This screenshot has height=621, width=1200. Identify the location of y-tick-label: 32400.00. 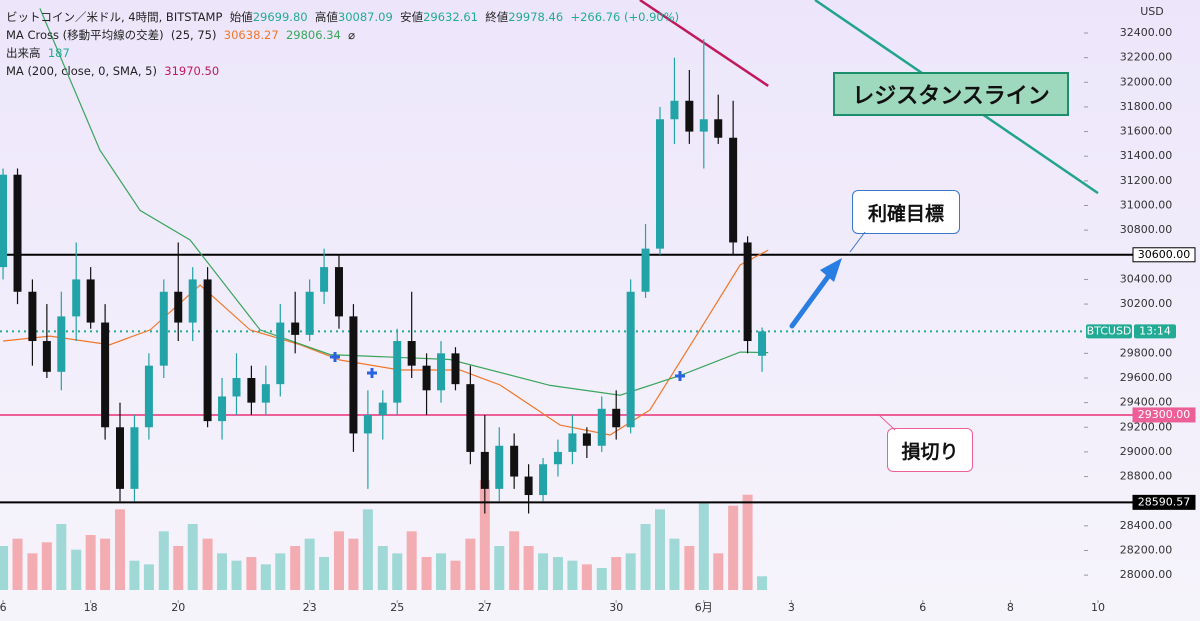
(1146, 32).